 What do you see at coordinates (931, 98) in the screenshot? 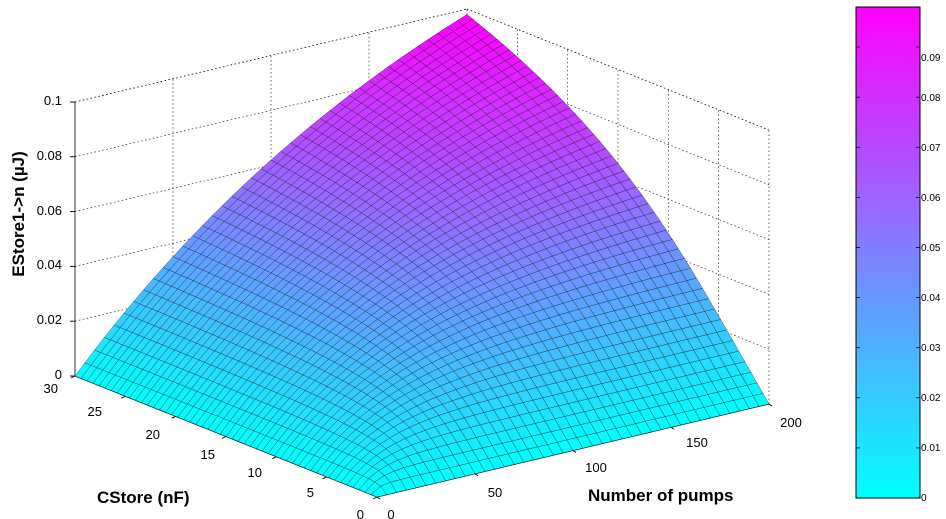
I see `colorbar-tick-label: 0.08` at bounding box center [931, 98].